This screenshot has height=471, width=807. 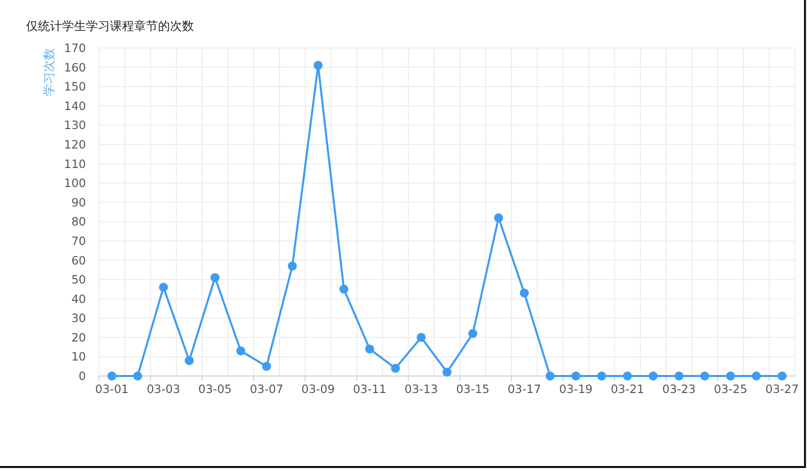 I want to click on y-tick-label: 120, so click(x=75, y=144).